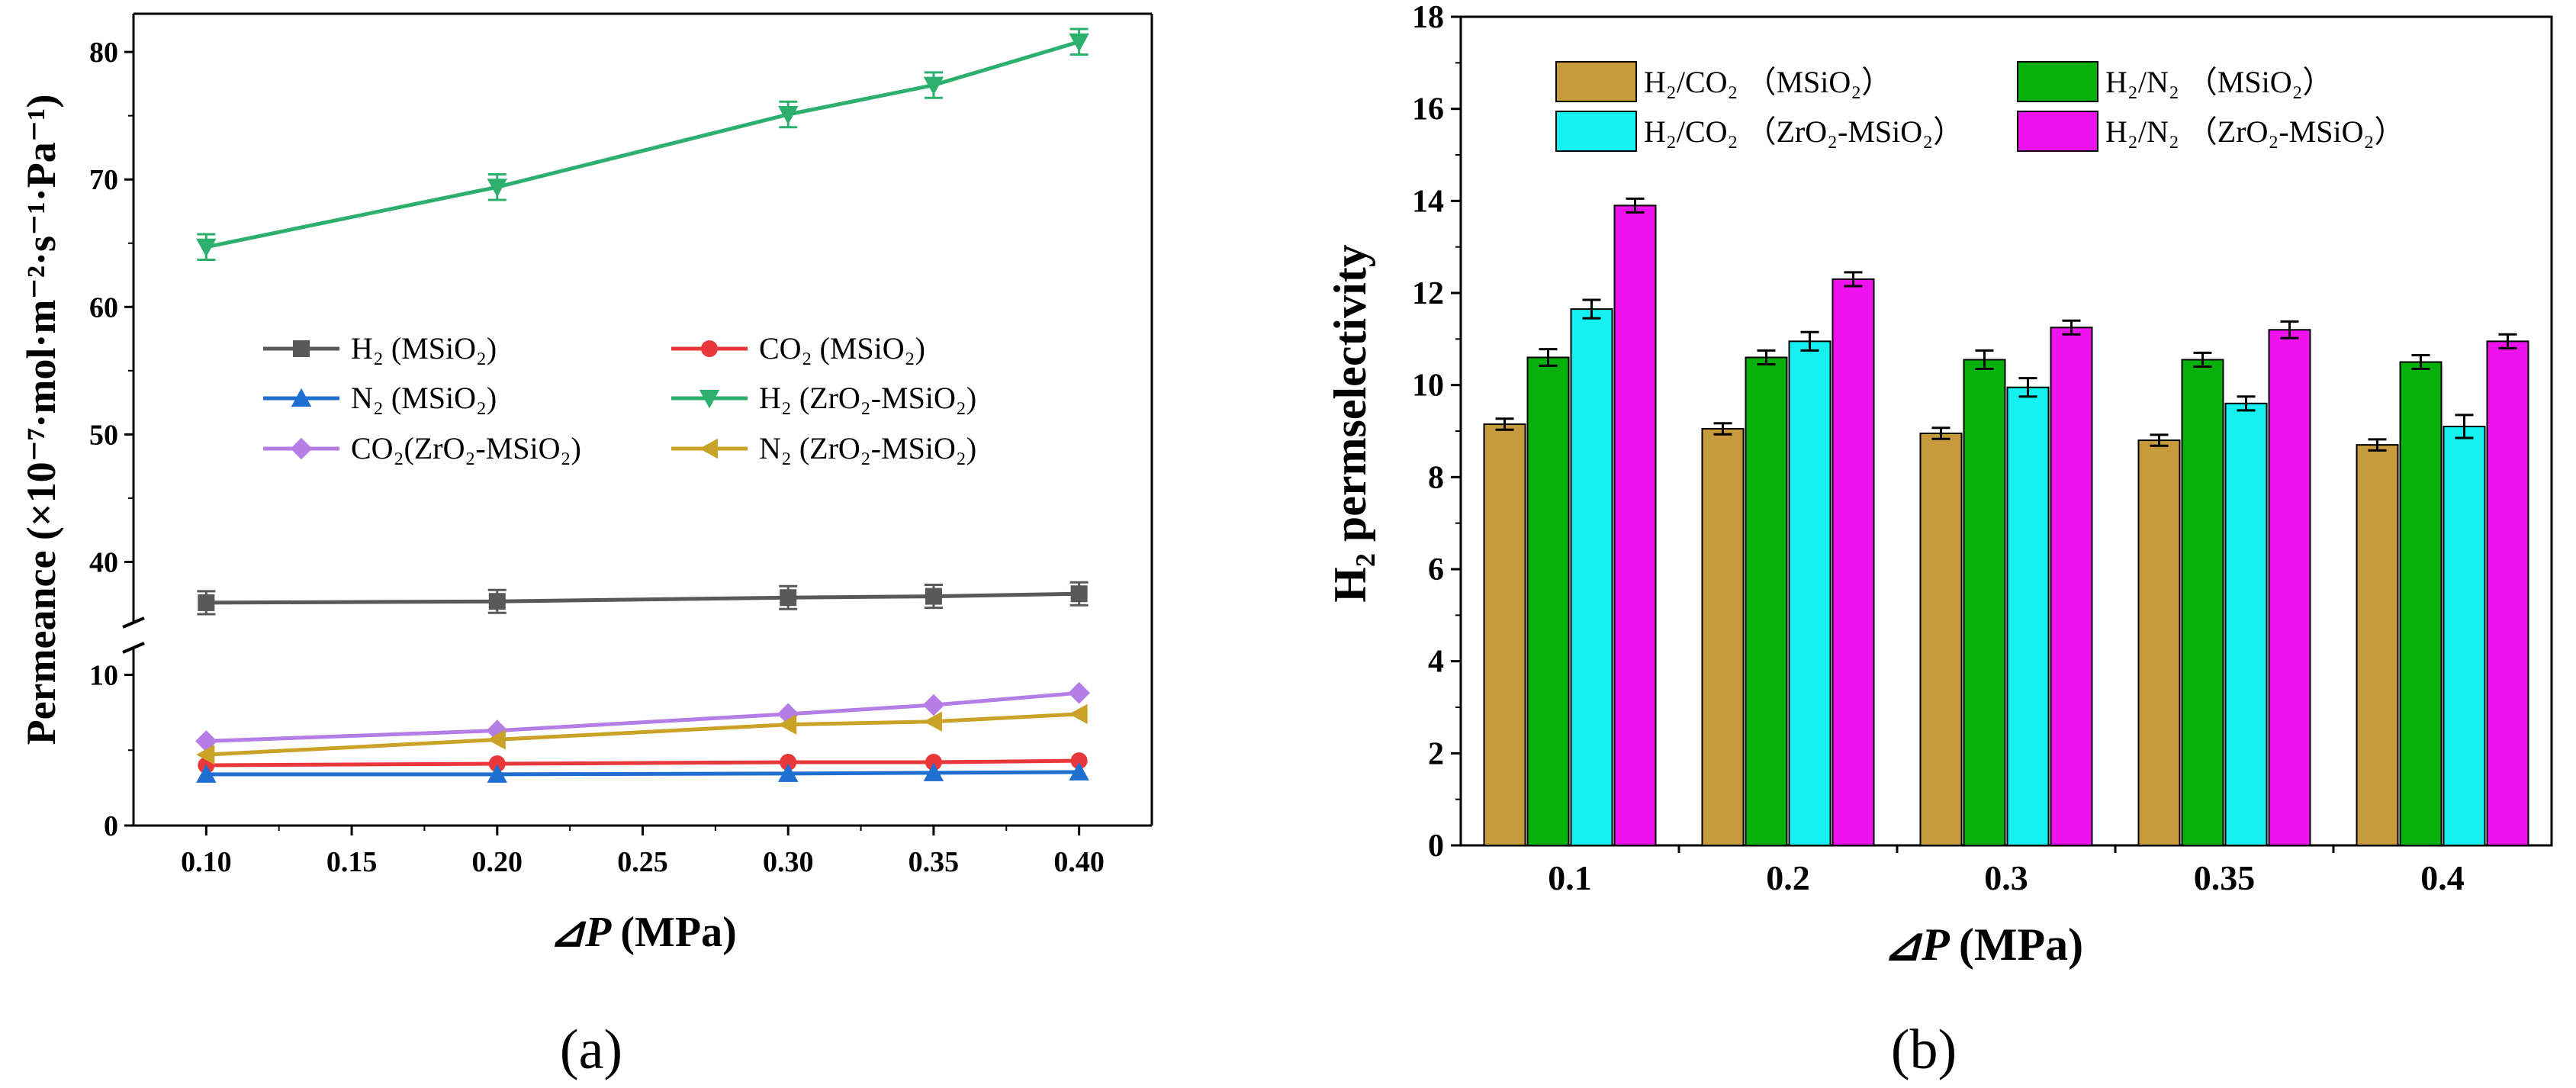  Describe the element at coordinates (1570, 877) in the screenshot. I see `panel-b-x-tick-label: 0.1` at that location.